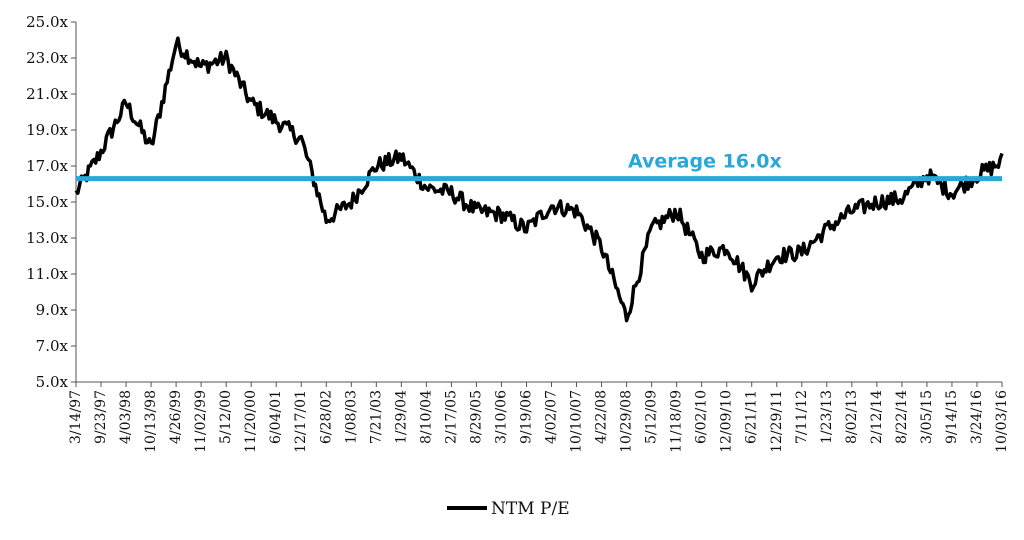 This screenshot has height=540, width=1024. I want to click on x-tick-label: 6/21/11, so click(752, 417).